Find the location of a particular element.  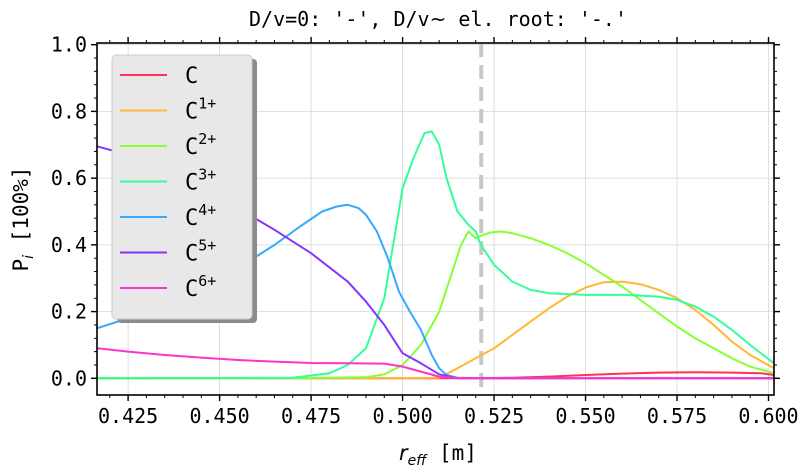

x-tick-label: 0.450 is located at coordinates (219, 416).